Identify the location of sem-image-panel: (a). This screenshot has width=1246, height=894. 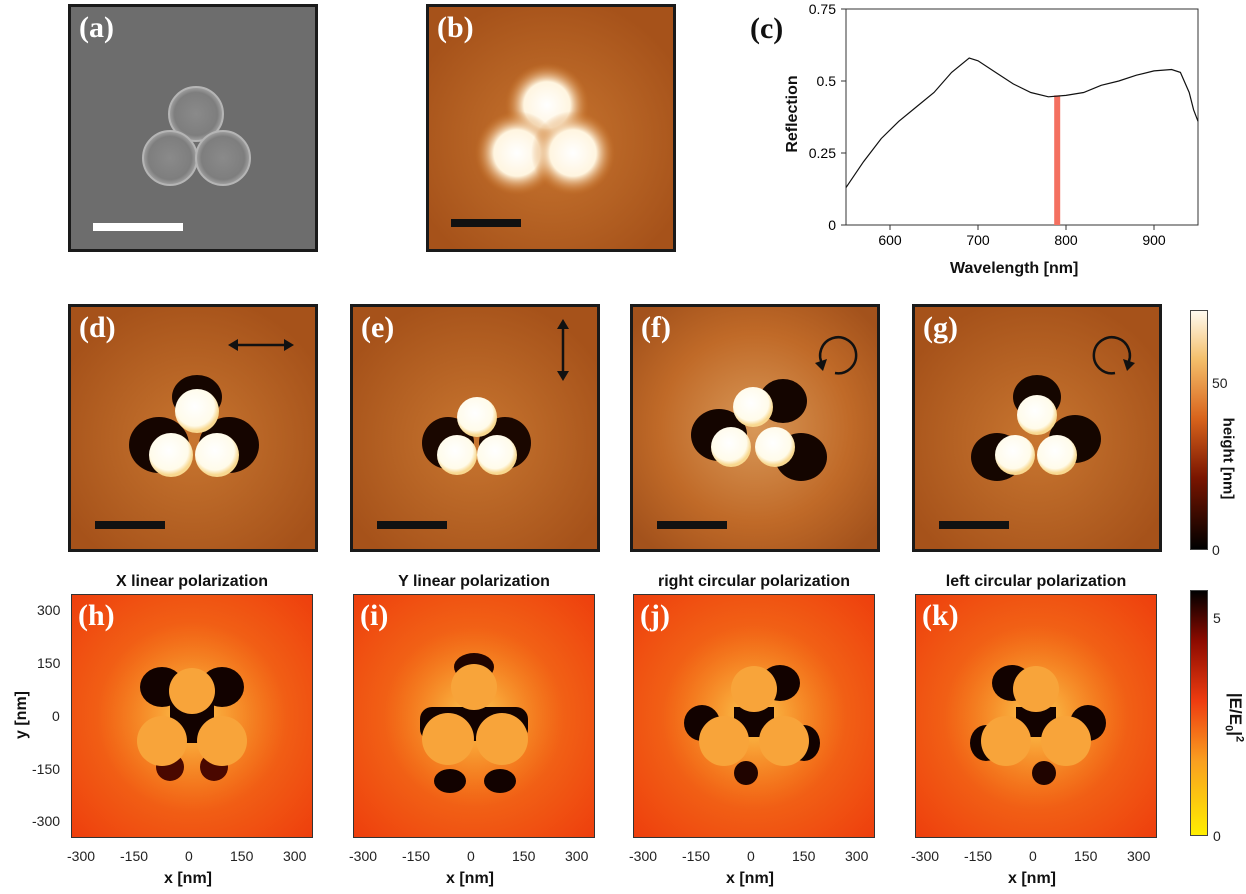
(193, 128).